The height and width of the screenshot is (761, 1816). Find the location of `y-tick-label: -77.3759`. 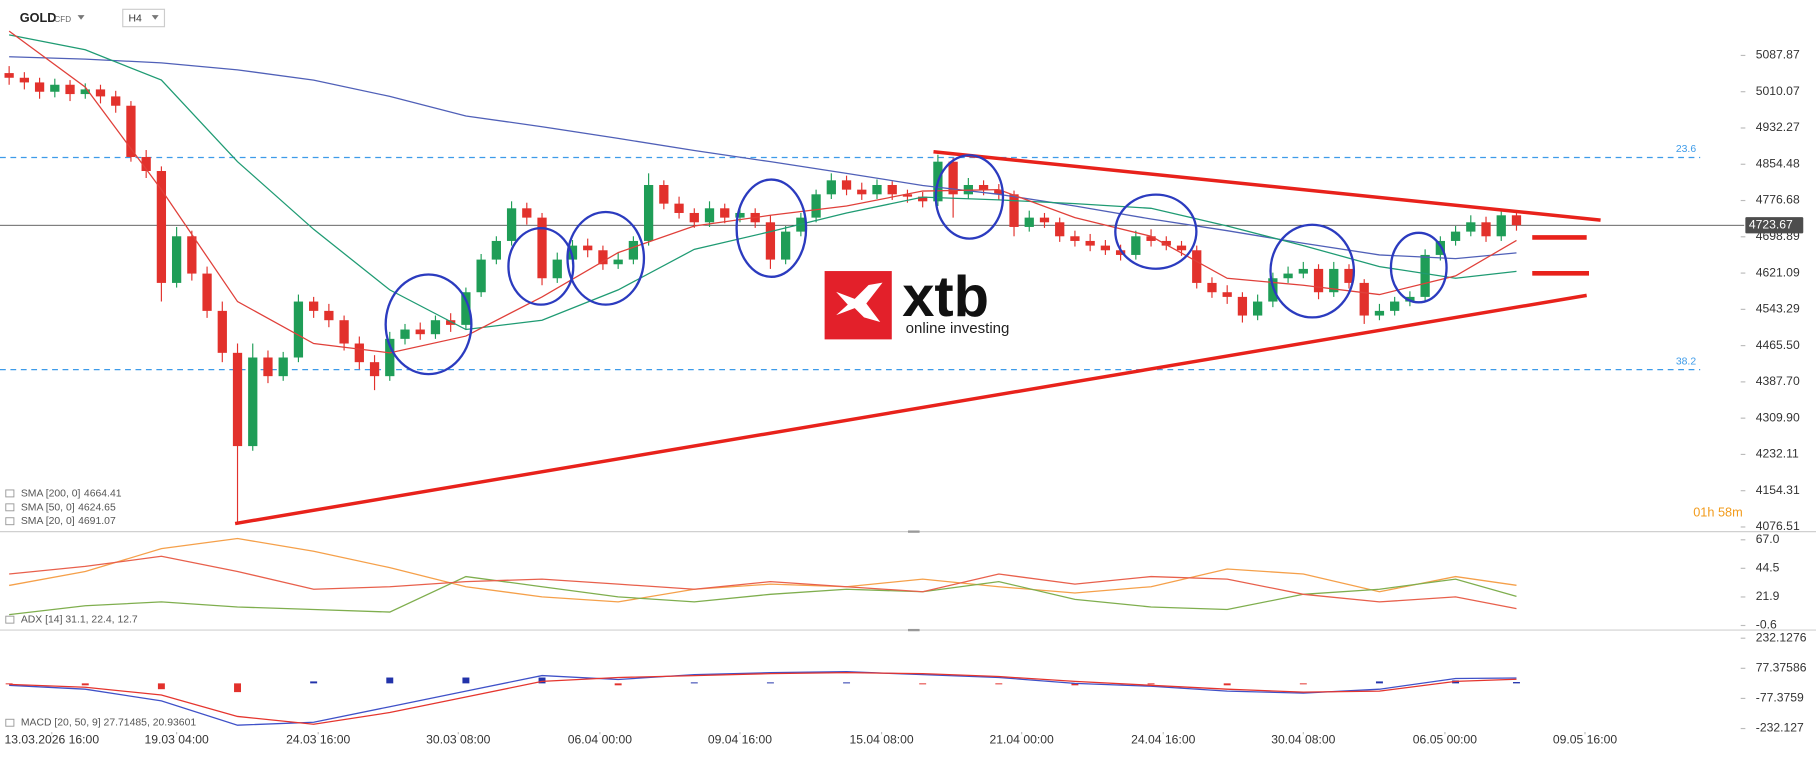

y-tick-label: -77.3759 is located at coordinates (1780, 698).